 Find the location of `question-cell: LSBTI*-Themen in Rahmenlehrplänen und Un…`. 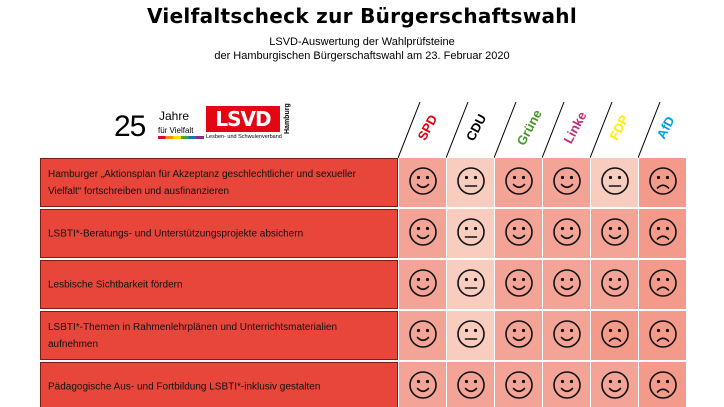

question-cell: LSBTI*-Themen in Rahmenlehrplänen und Un… is located at coordinates (219, 335).